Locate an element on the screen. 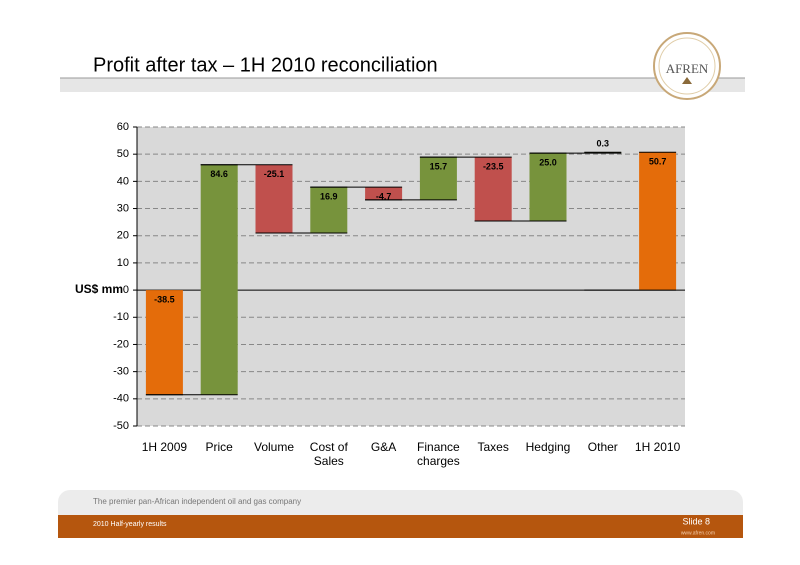 The height and width of the screenshot is (565, 800). y-tick-label: -20 is located at coordinates (121, 344).